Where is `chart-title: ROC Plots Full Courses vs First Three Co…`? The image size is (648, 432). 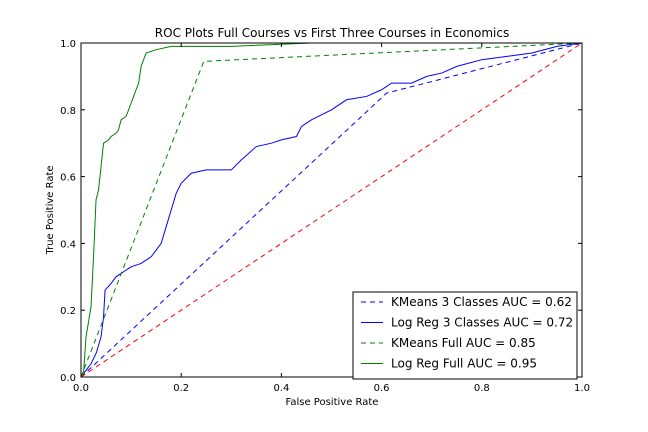
chart-title: ROC Plots Full Courses vs First Three Co… is located at coordinates (332, 33).